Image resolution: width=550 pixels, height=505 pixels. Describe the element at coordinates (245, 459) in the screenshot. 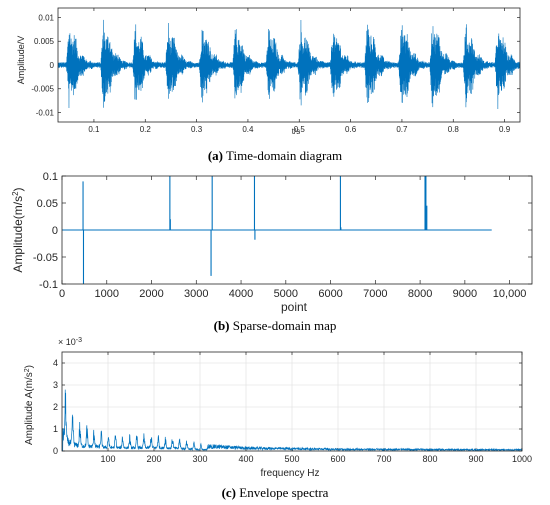

I see `x-tick-label: 400` at that location.